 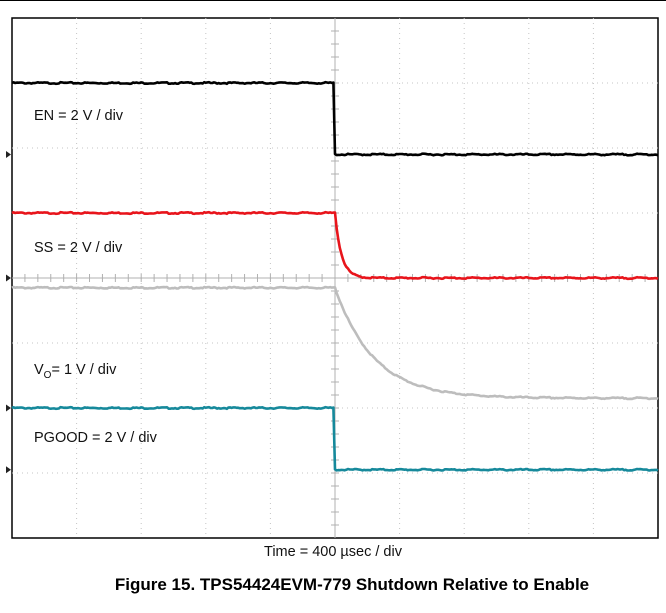 I want to click on marker-ss, so click(x=8, y=278).